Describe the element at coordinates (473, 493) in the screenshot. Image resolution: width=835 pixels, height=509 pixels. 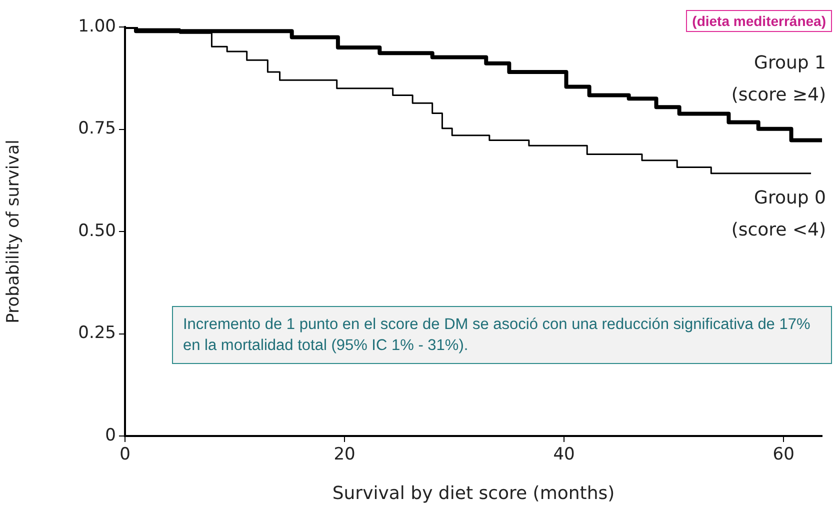
I see `x-axis-title: Survival by diet score (months)` at that location.